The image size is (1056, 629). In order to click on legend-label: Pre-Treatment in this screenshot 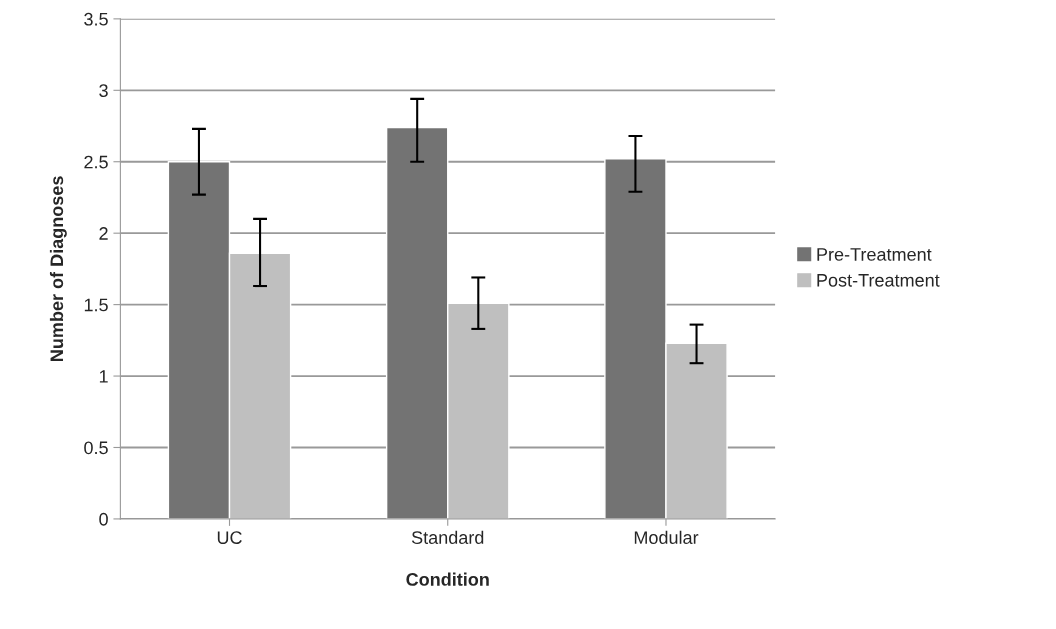, I will do `click(874, 254)`.